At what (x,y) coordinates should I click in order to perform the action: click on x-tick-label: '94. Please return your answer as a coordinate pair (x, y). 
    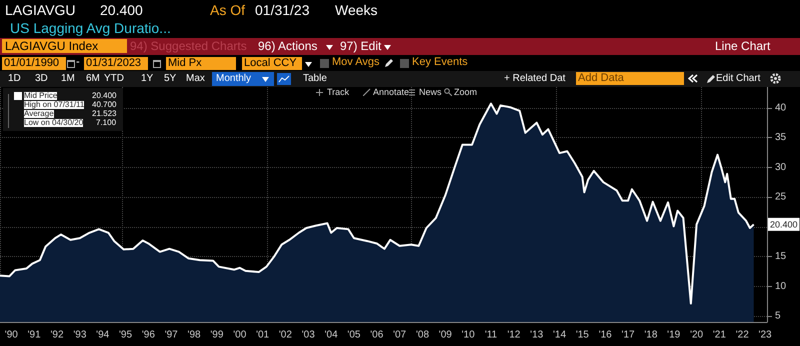
    Looking at the image, I should click on (103, 335).